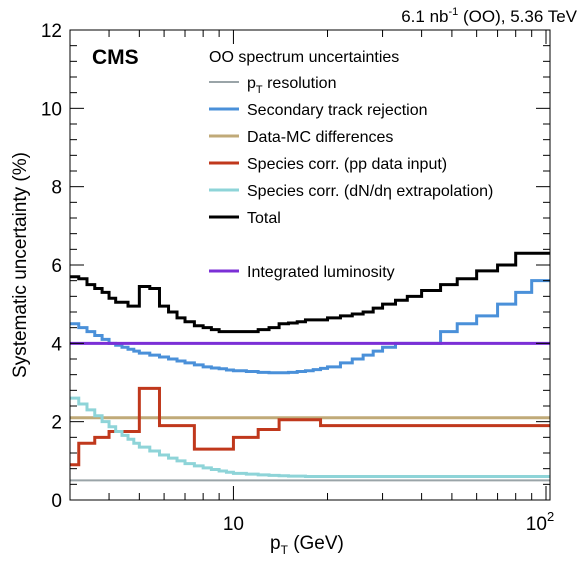  I want to click on y-tick-label: 2, so click(56, 423).